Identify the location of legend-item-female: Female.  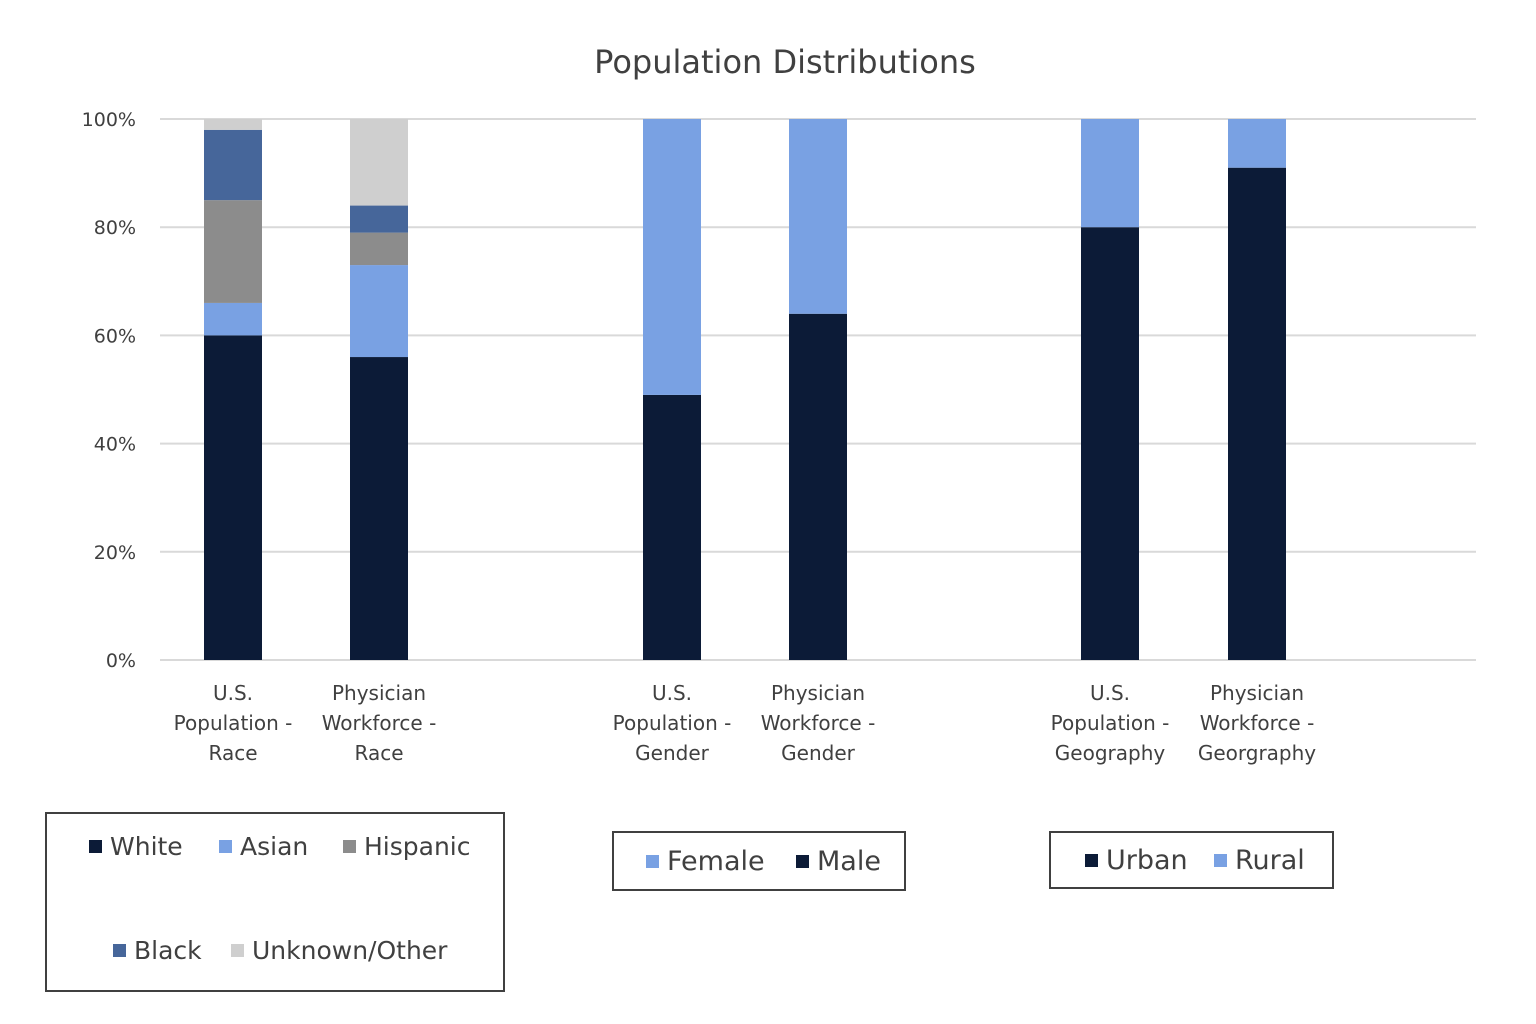
(705, 861).